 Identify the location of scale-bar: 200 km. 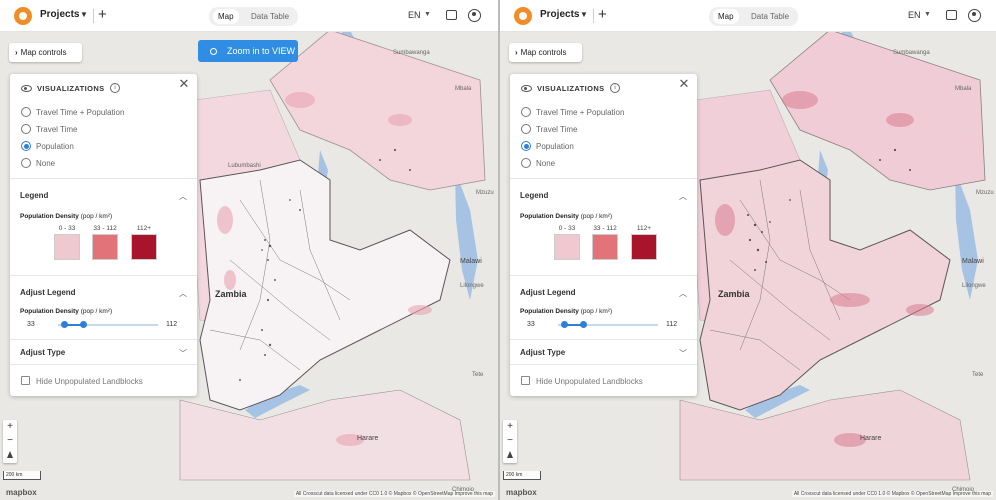
(22, 475).